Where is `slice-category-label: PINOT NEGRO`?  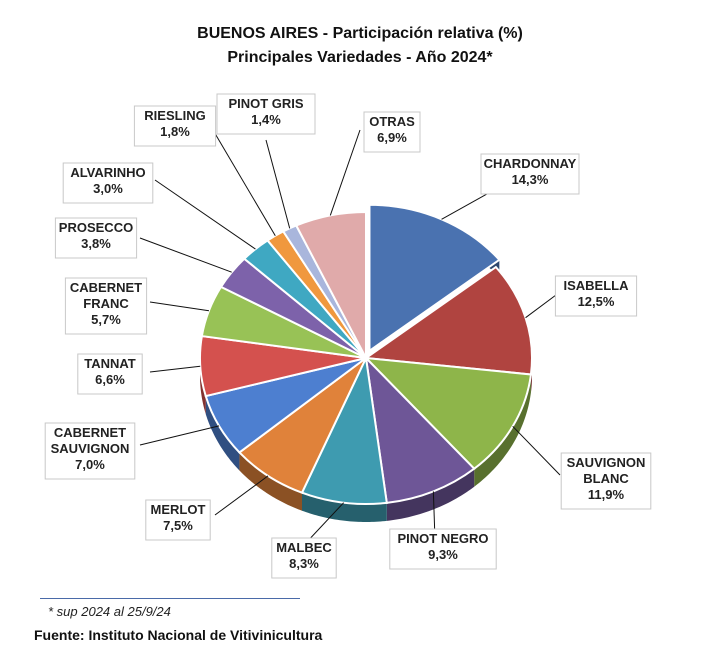
slice-category-label: PINOT NEGRO is located at coordinates (442, 538).